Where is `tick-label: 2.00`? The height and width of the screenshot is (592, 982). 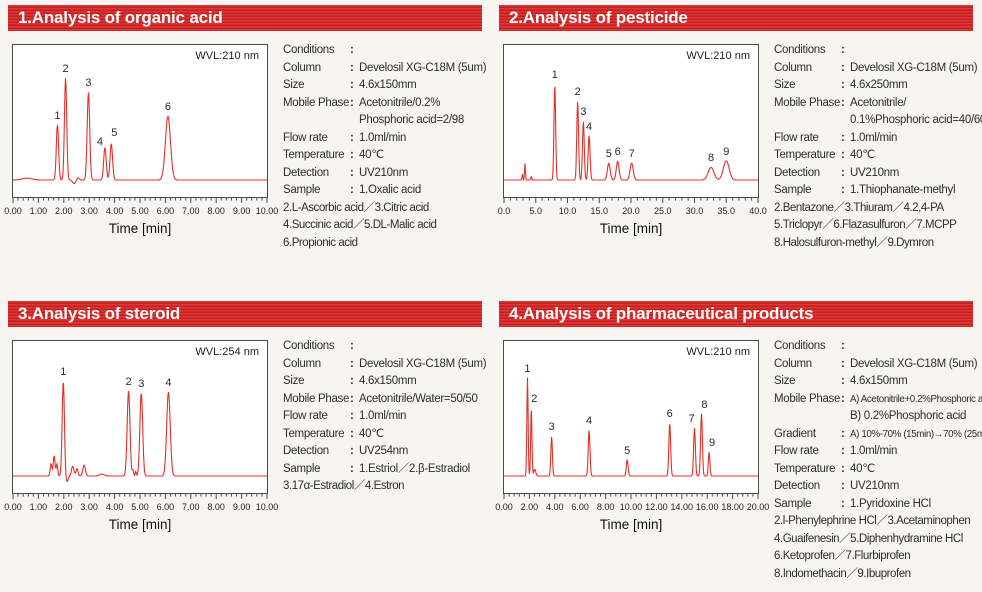
tick-label: 2.00 is located at coordinates (64, 507).